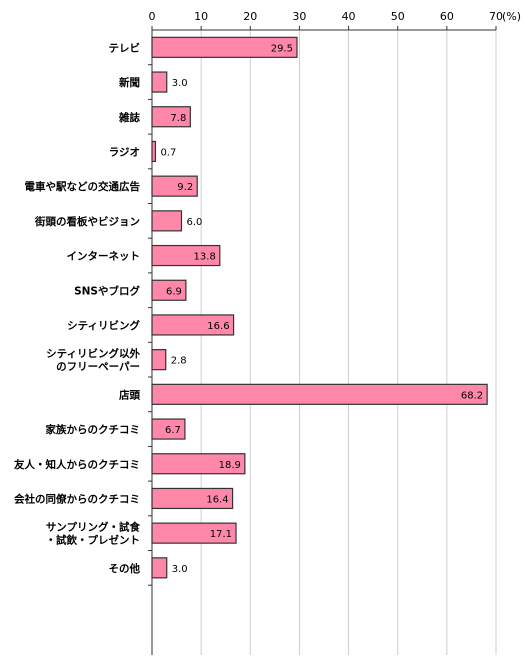 Image resolution: width=530 pixels, height=665 pixels. What do you see at coordinates (168, 152) in the screenshot?
I see `value-label: 0.7` at bounding box center [168, 152].